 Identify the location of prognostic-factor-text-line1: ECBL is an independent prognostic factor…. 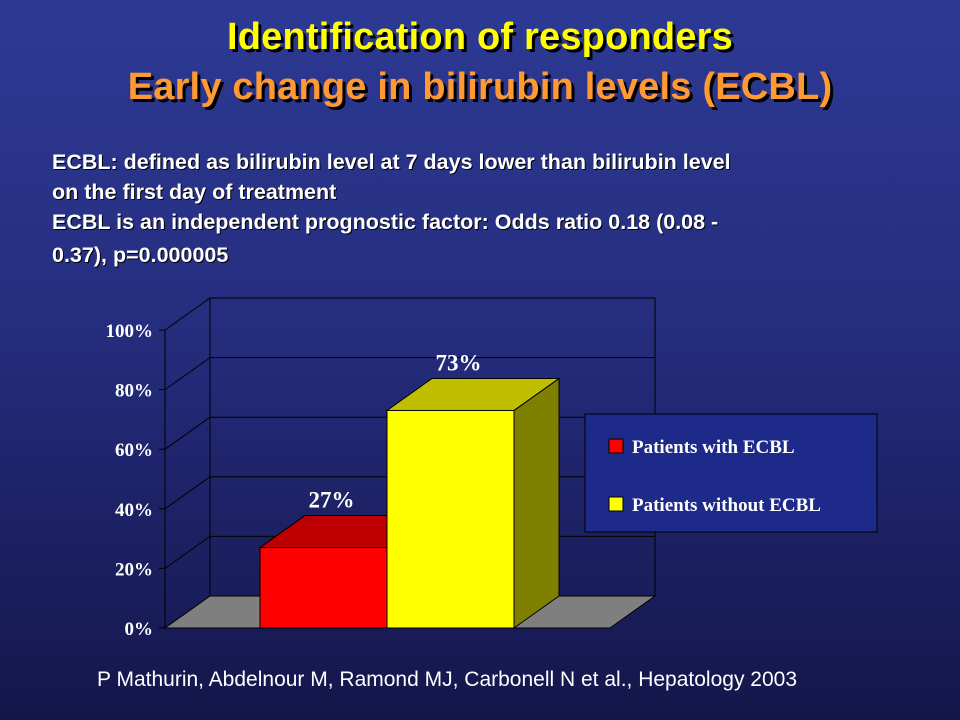
(385, 222).